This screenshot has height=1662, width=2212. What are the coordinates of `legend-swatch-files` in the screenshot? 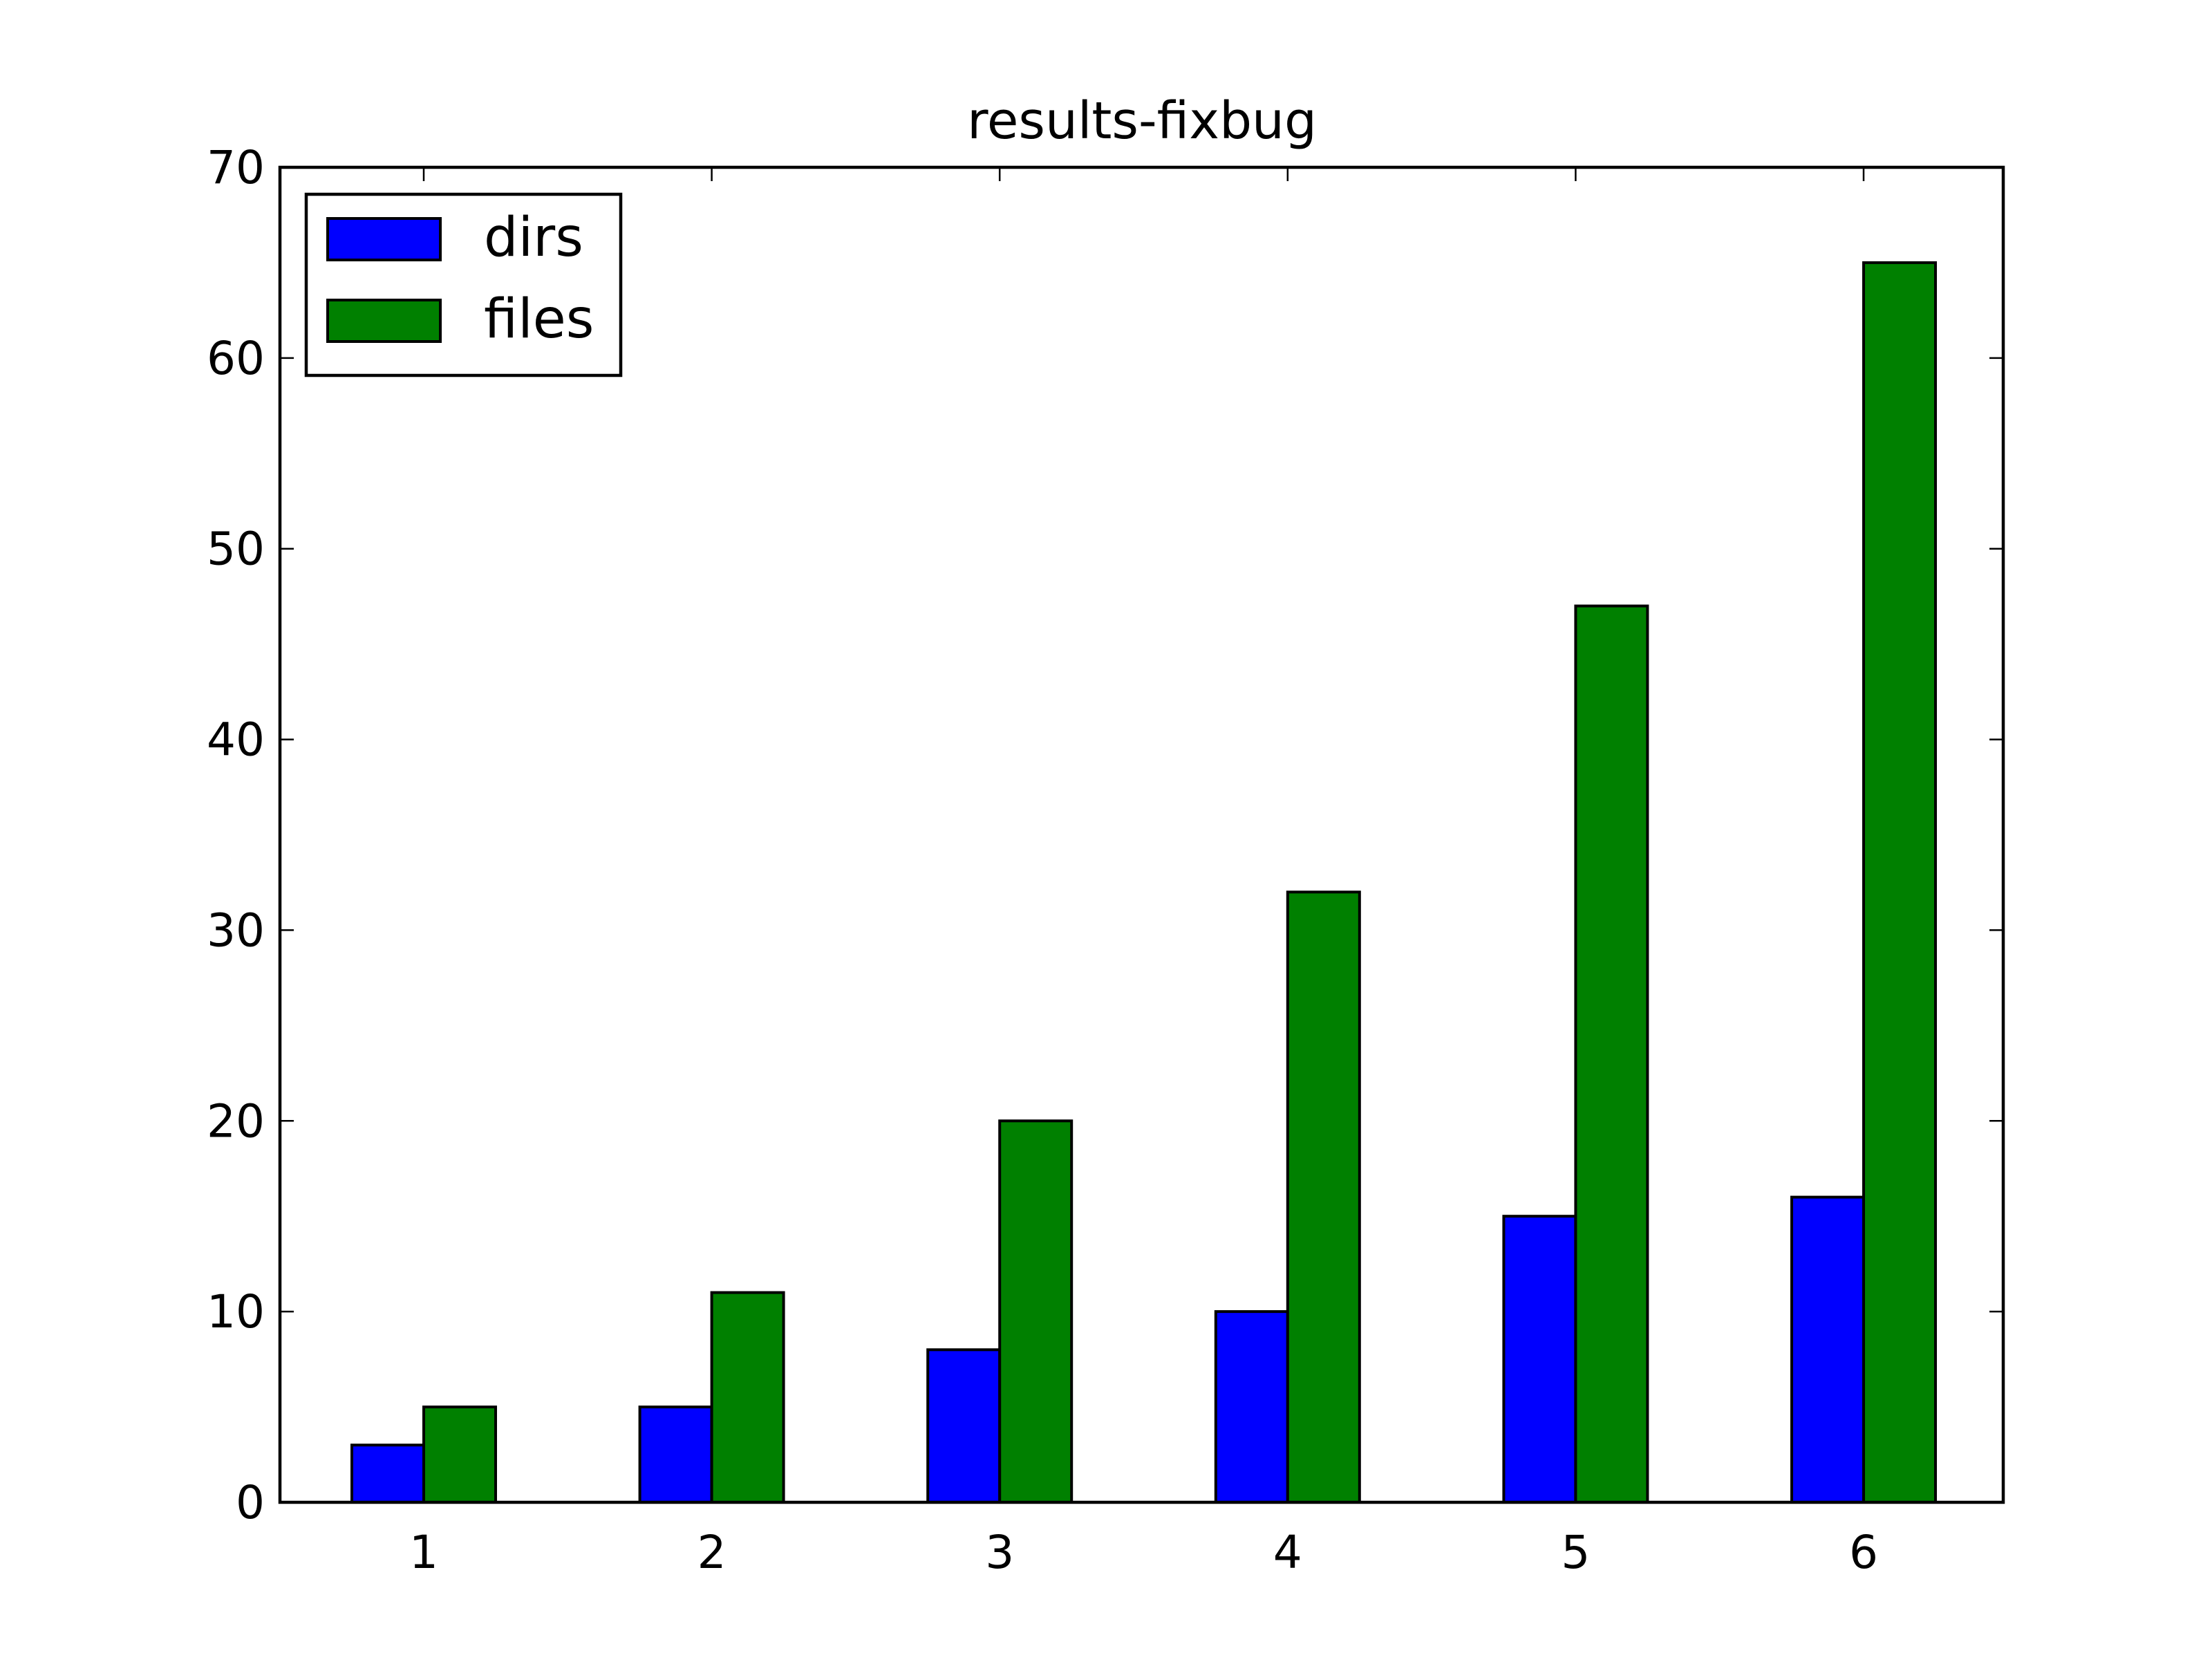 It's located at (384, 321).